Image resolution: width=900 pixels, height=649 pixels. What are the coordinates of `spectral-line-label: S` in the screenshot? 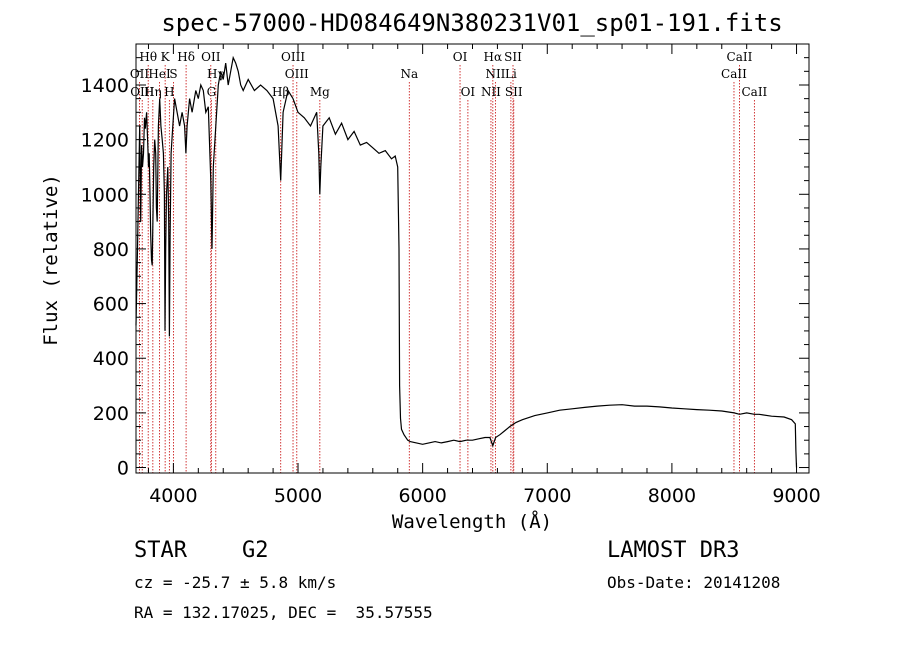 It's located at (173, 74).